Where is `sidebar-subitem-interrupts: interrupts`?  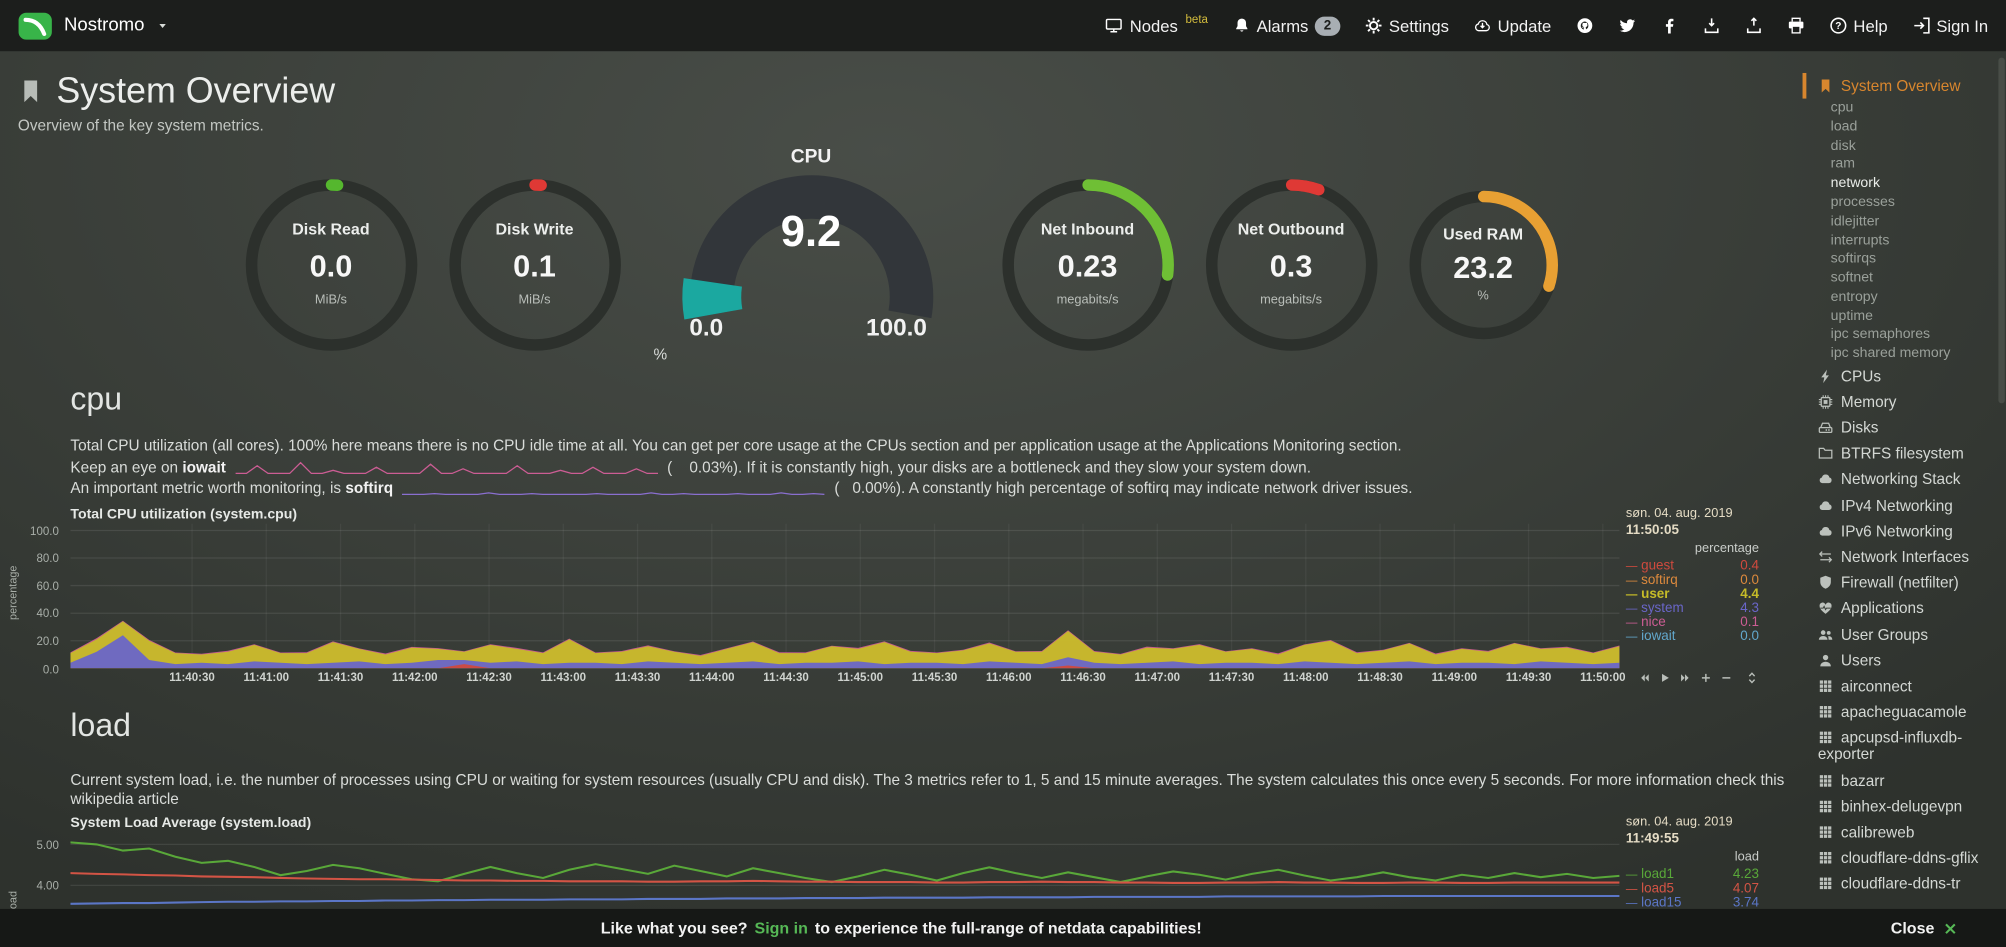 sidebar-subitem-interrupts: interrupts is located at coordinates (1860, 240).